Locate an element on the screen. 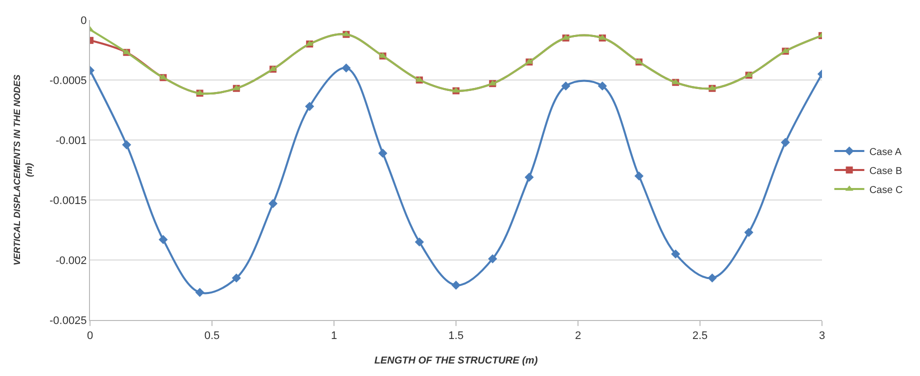 This screenshot has height=376, width=920. legend-label: Case A is located at coordinates (885, 152).